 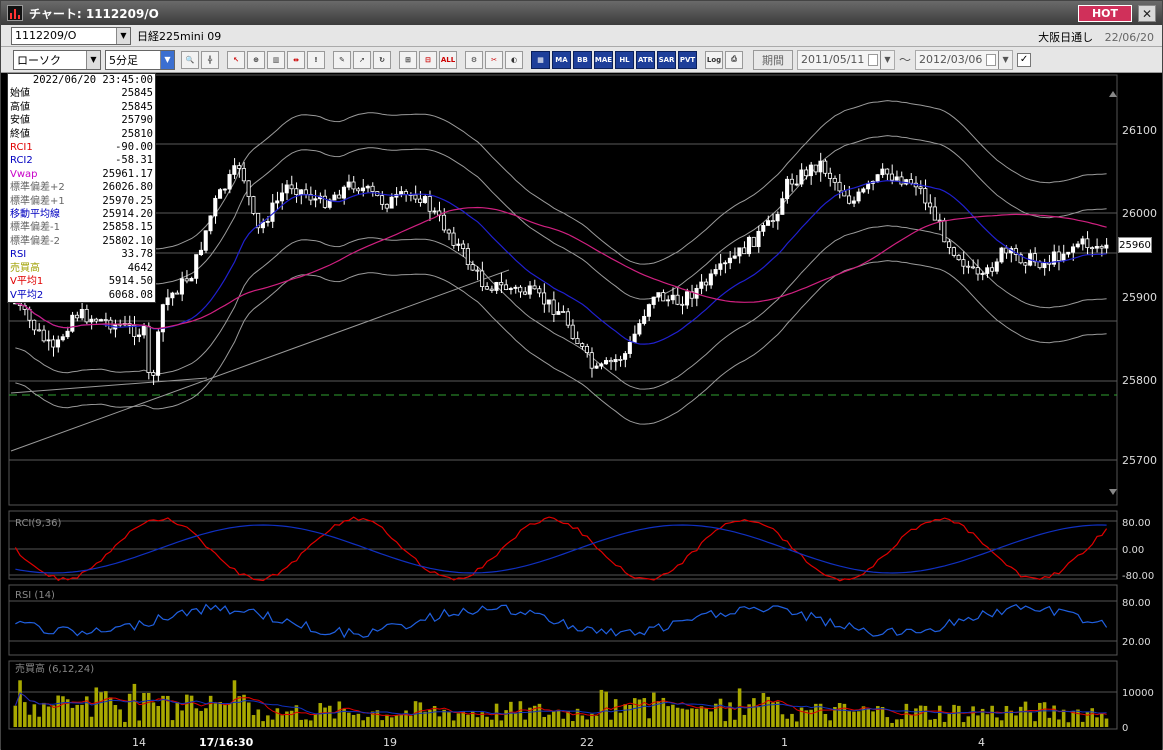 I want to click on crosshair-icon: ╬, so click(x=210, y=59).